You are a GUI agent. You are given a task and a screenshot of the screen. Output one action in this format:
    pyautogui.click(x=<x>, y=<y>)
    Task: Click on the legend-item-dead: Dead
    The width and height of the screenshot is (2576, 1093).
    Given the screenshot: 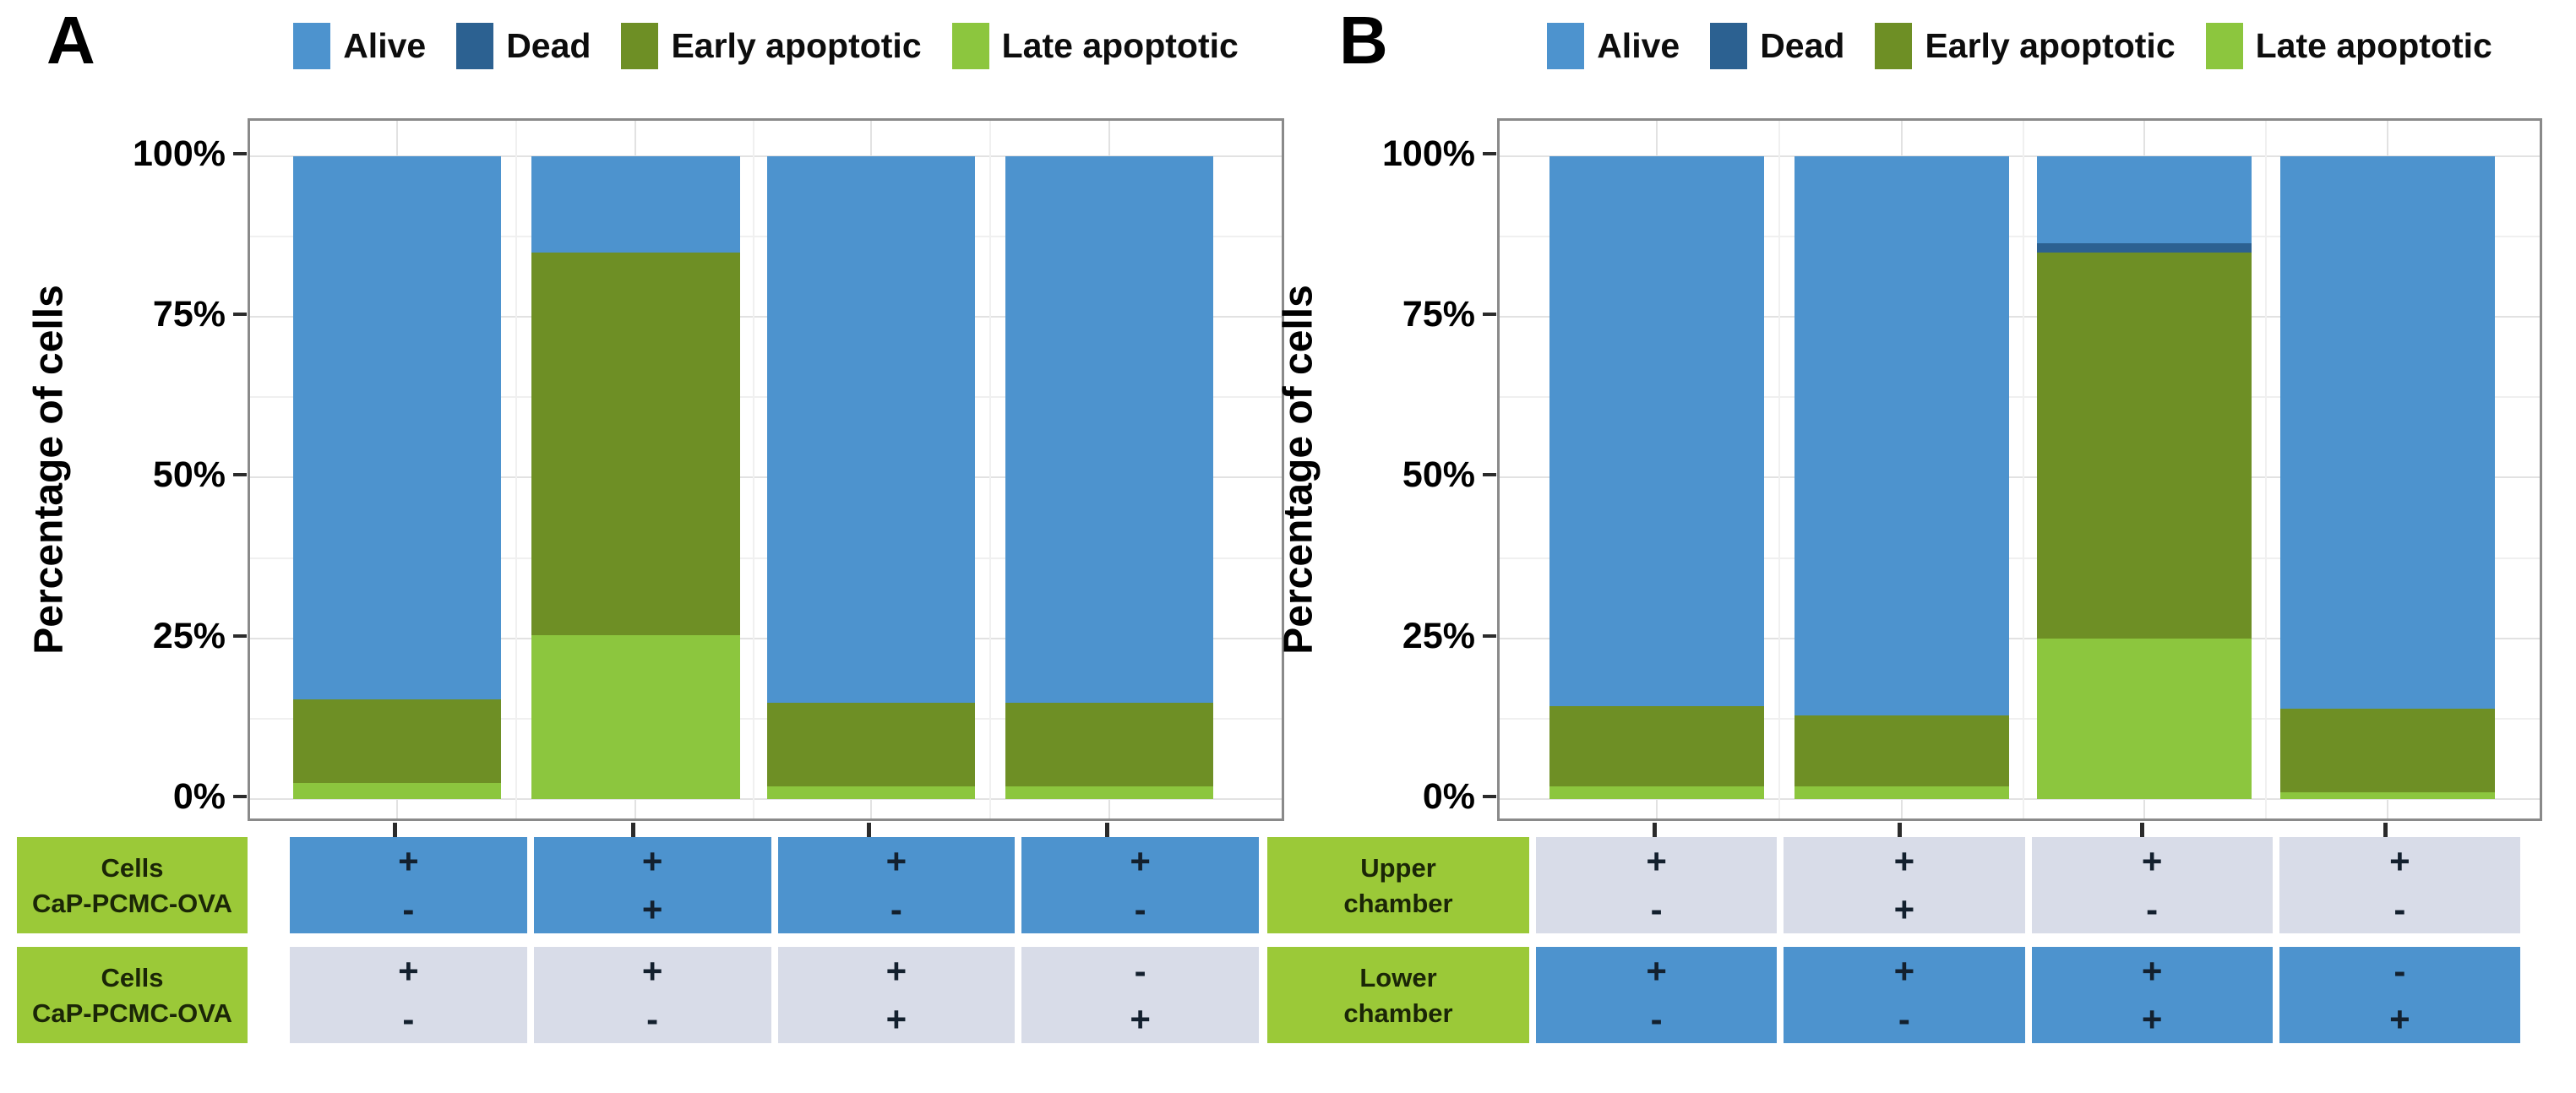 What is the action you would take?
    pyautogui.click(x=523, y=45)
    